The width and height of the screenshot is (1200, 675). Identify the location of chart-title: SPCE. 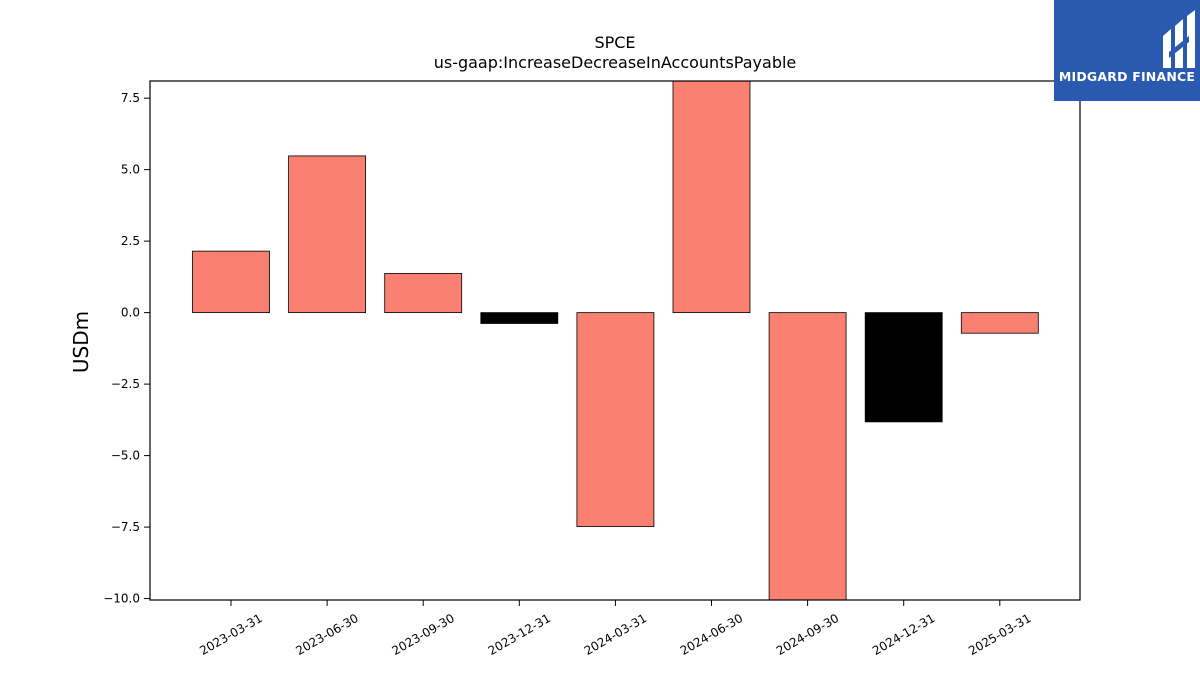
(614, 42).